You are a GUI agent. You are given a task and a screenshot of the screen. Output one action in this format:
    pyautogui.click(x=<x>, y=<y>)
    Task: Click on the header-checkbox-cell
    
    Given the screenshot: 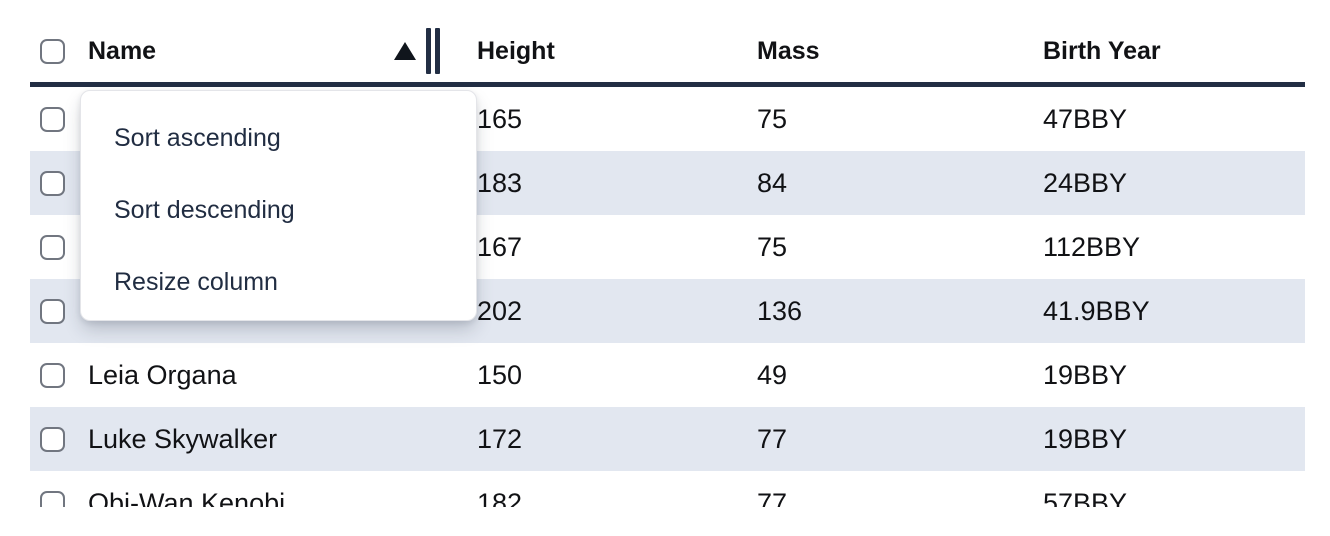 What is the action you would take?
    pyautogui.click(x=54, y=51)
    